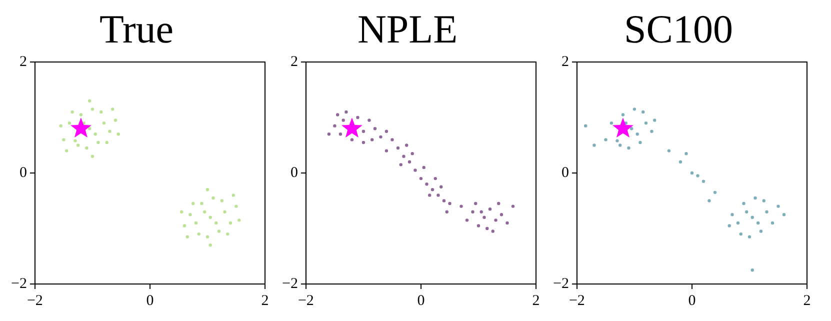 The height and width of the screenshot is (321, 831). What do you see at coordinates (23, 62) in the screenshot?
I see `y-tick-label: 2` at bounding box center [23, 62].